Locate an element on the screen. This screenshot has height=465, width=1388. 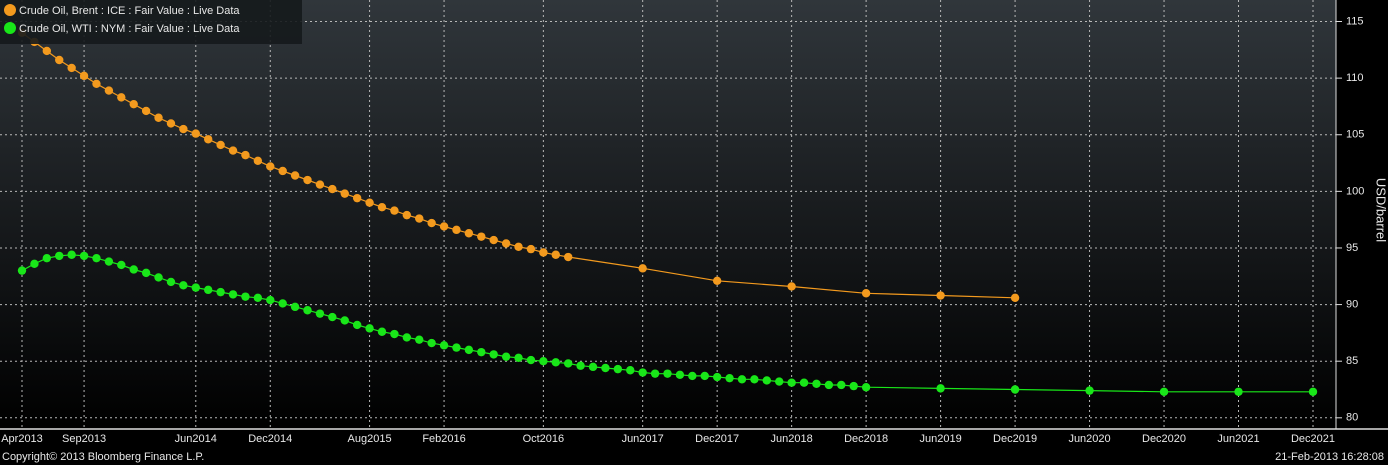
y-tick-label: 90 is located at coordinates (1352, 304).